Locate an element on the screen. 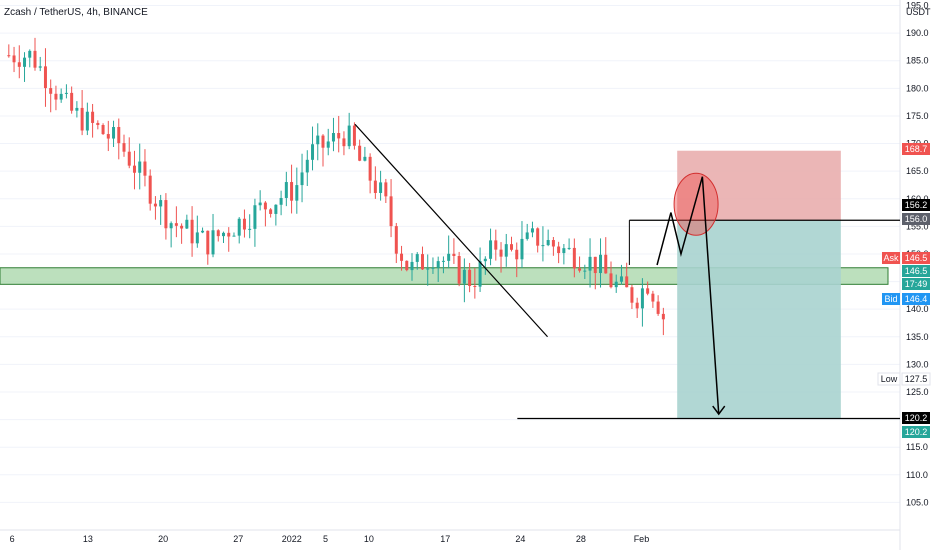  support-zone is located at coordinates (444, 276).